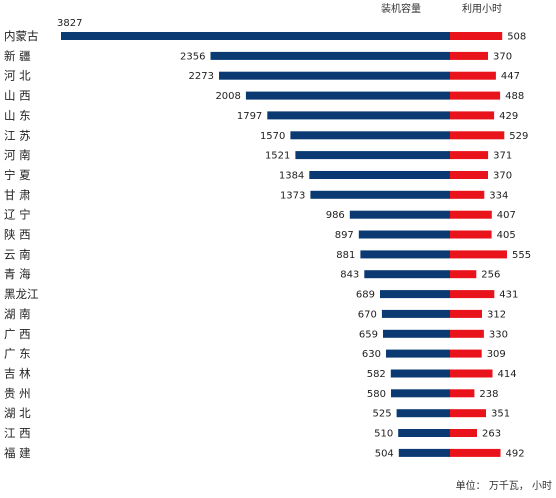 Image resolution: width=556 pixels, height=498 pixels. I want to click on category-label: 江 苏, so click(17, 135).